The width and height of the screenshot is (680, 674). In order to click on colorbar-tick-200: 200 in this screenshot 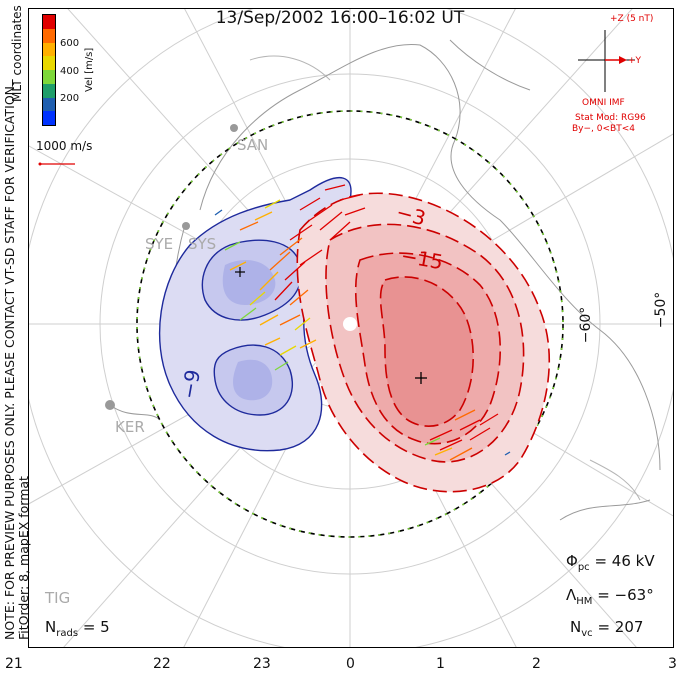, I will do `click(70, 98)`.